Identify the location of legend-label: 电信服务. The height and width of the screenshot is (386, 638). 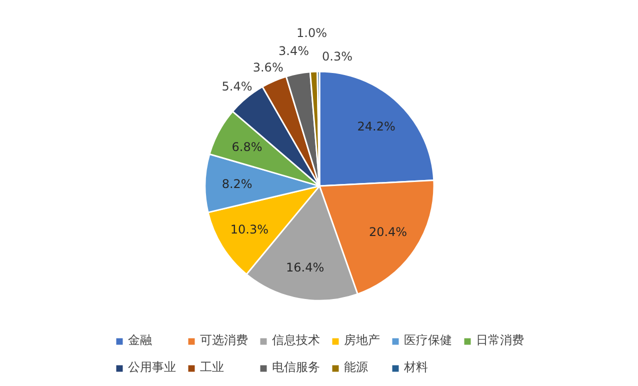
(296, 367).